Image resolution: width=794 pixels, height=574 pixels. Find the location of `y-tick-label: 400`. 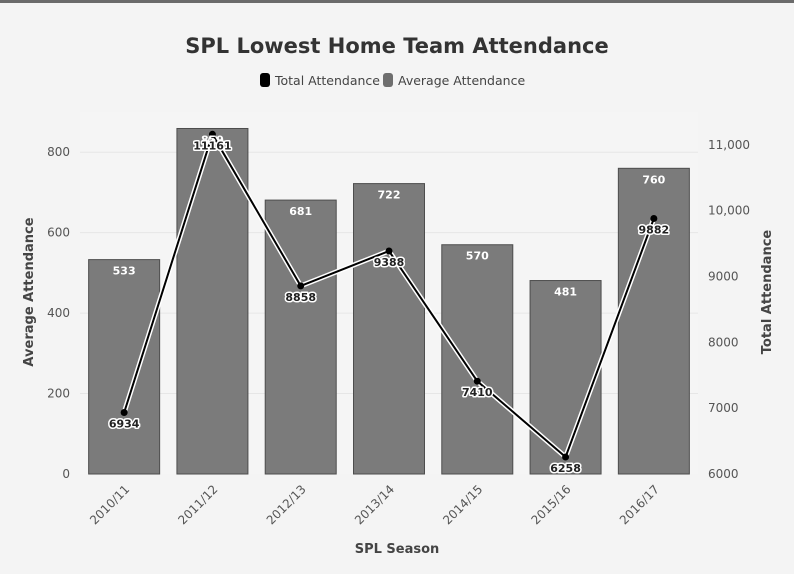

y-tick-label: 400 is located at coordinates (58, 313).